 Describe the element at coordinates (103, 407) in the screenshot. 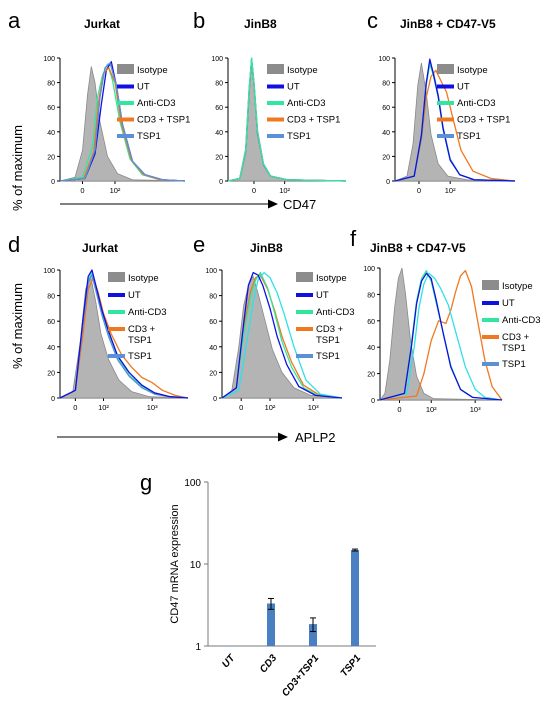

I see `panel-d-x-tick-label: 10²` at that location.